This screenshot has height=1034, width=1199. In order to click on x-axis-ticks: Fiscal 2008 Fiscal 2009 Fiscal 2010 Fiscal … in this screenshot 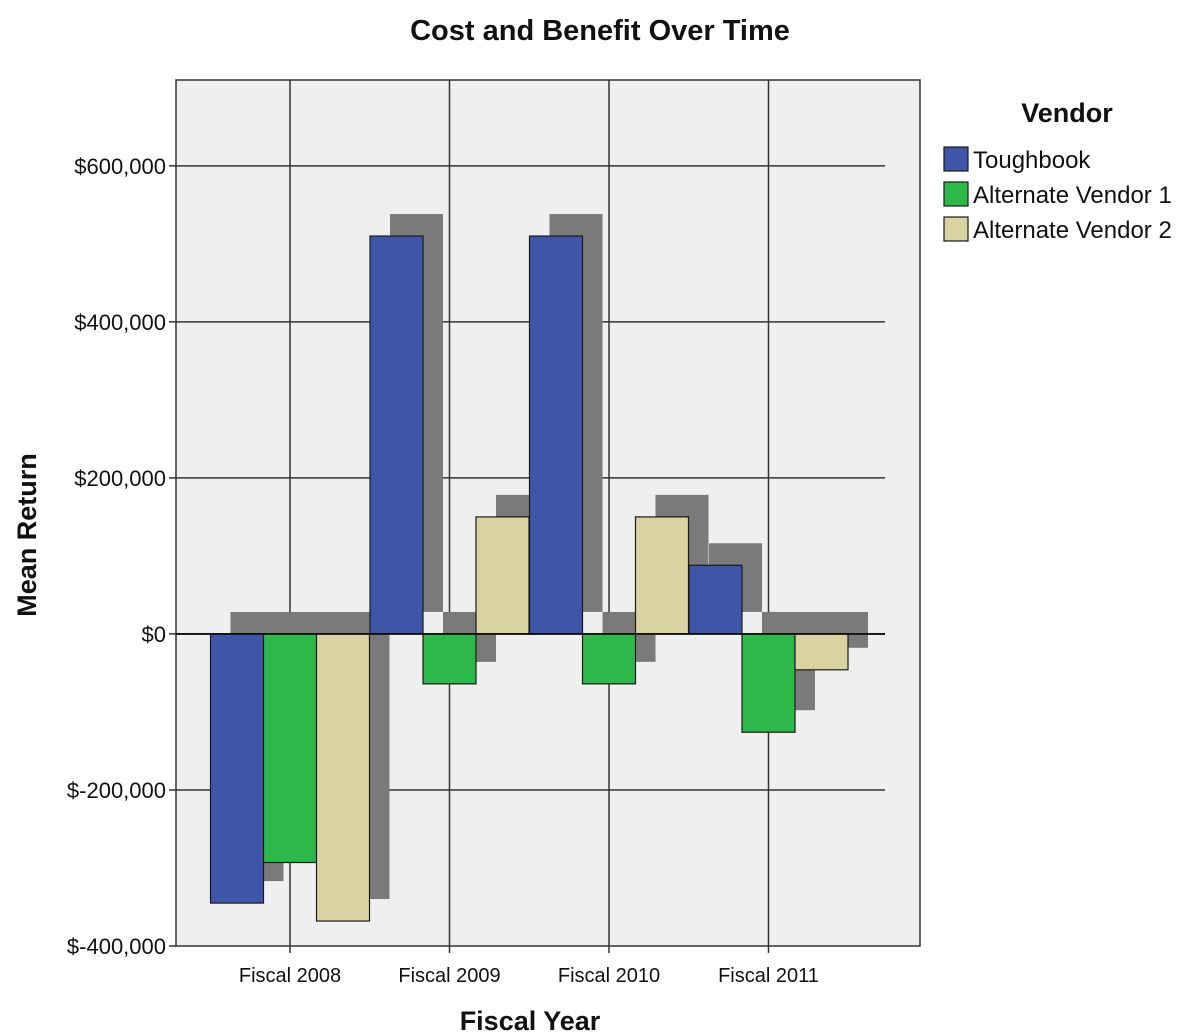, I will do `click(529, 966)`.